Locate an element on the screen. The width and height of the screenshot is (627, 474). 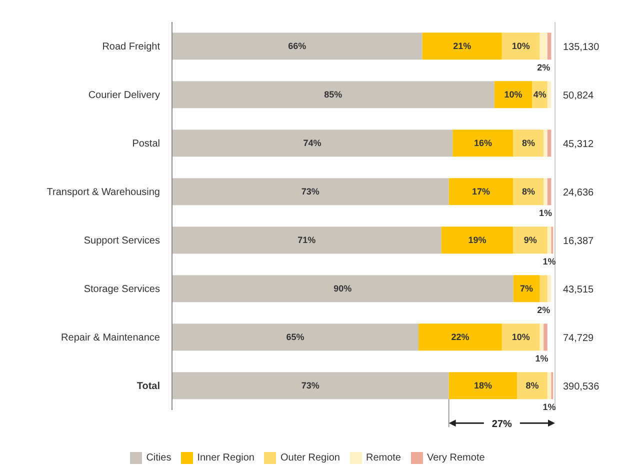
data-label: 85% is located at coordinates (333, 95).